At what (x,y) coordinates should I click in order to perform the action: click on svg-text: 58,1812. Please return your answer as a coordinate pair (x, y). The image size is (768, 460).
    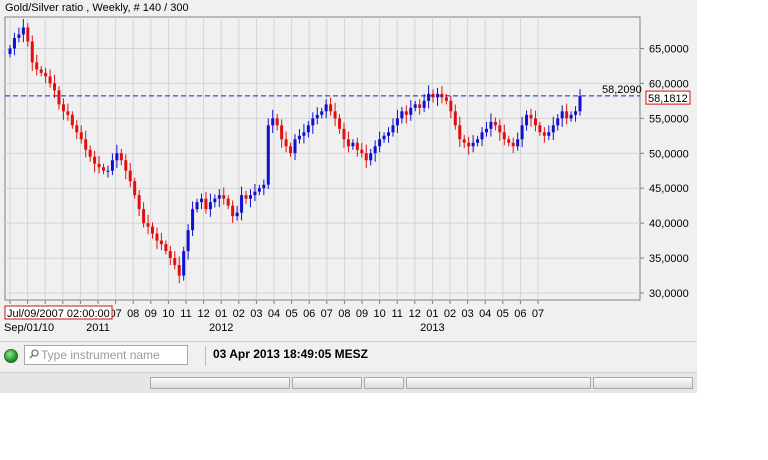
    Looking at the image, I should click on (668, 99).